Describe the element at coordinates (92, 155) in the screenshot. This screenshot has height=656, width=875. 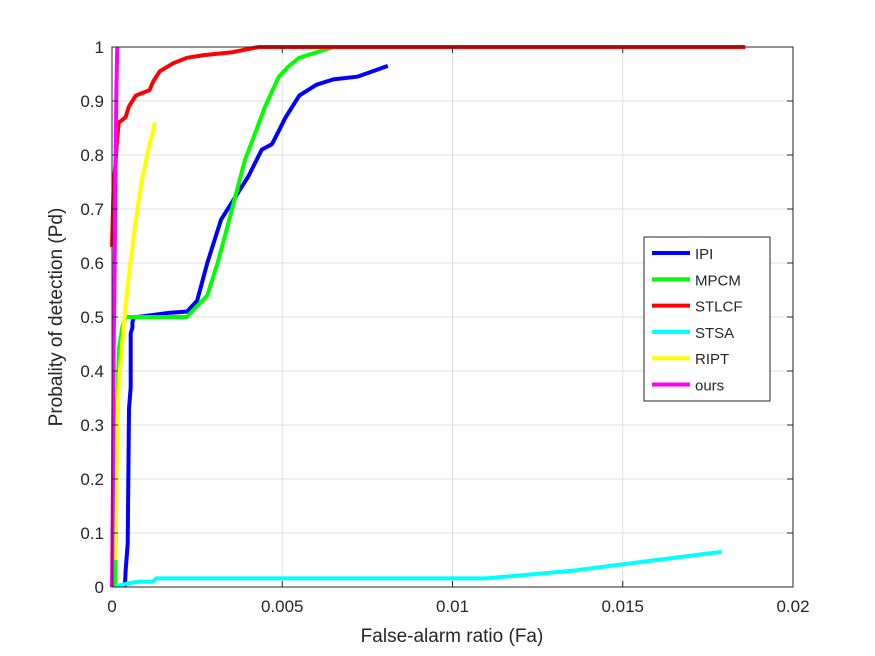
I see `y-tick-label: 0.8` at that location.